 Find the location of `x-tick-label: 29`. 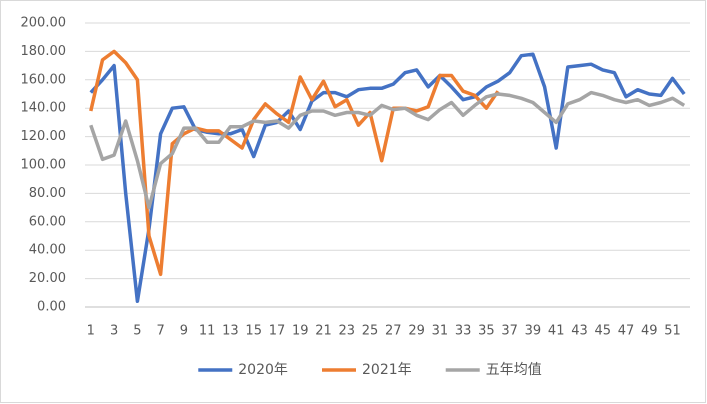

x-tick-label: 29 is located at coordinates (416, 331).